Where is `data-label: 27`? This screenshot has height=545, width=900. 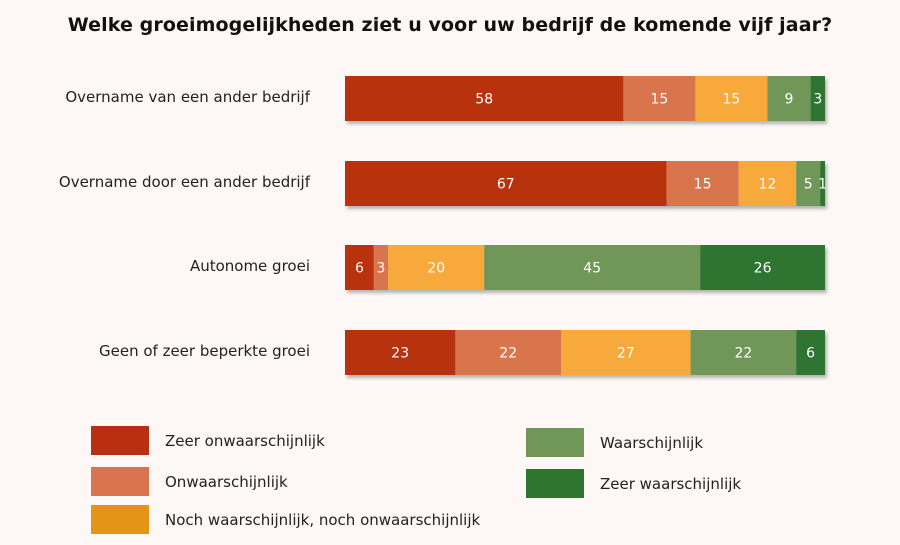 data-label: 27 is located at coordinates (626, 354).